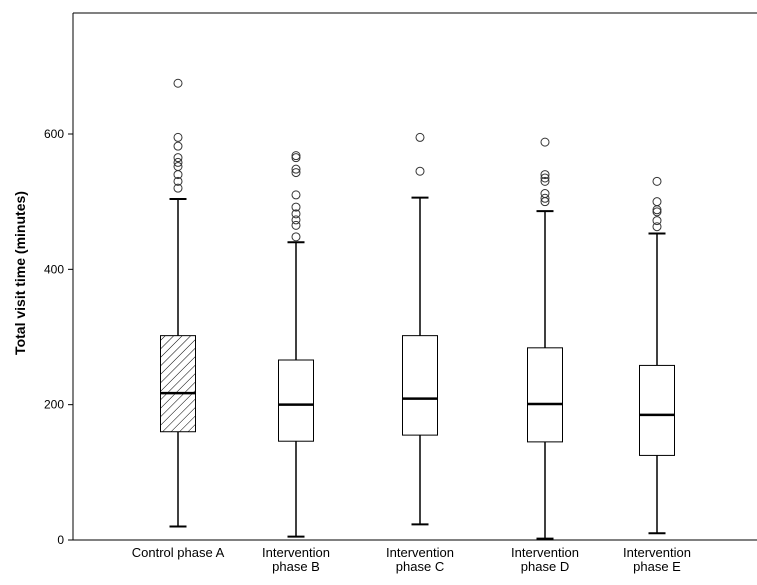  Describe the element at coordinates (20, 273) in the screenshot. I see `y-axis-title: Total visit time (minutes)` at that location.